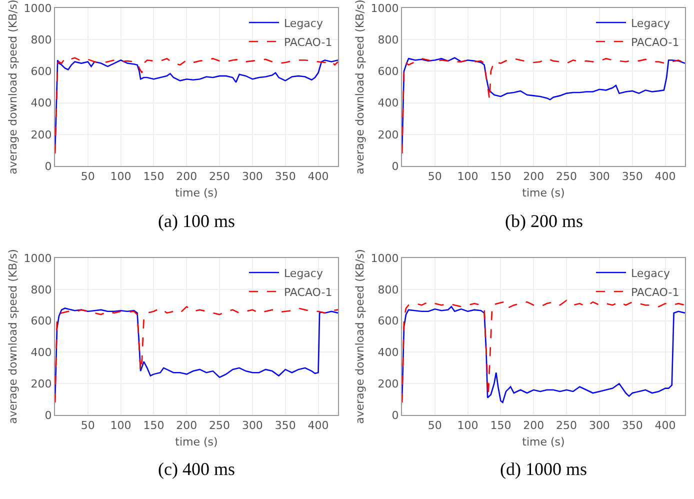 The height and width of the screenshot is (499, 694). Describe the element at coordinates (196, 469) in the screenshot. I see `text: (c) 400 ms` at that location.